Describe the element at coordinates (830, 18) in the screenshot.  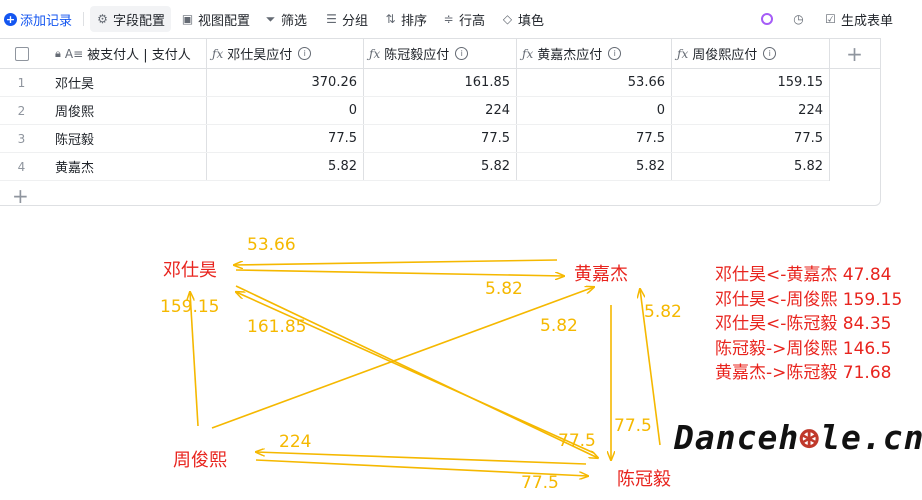
I see `form-checkbox-icon: ☑` at that location.